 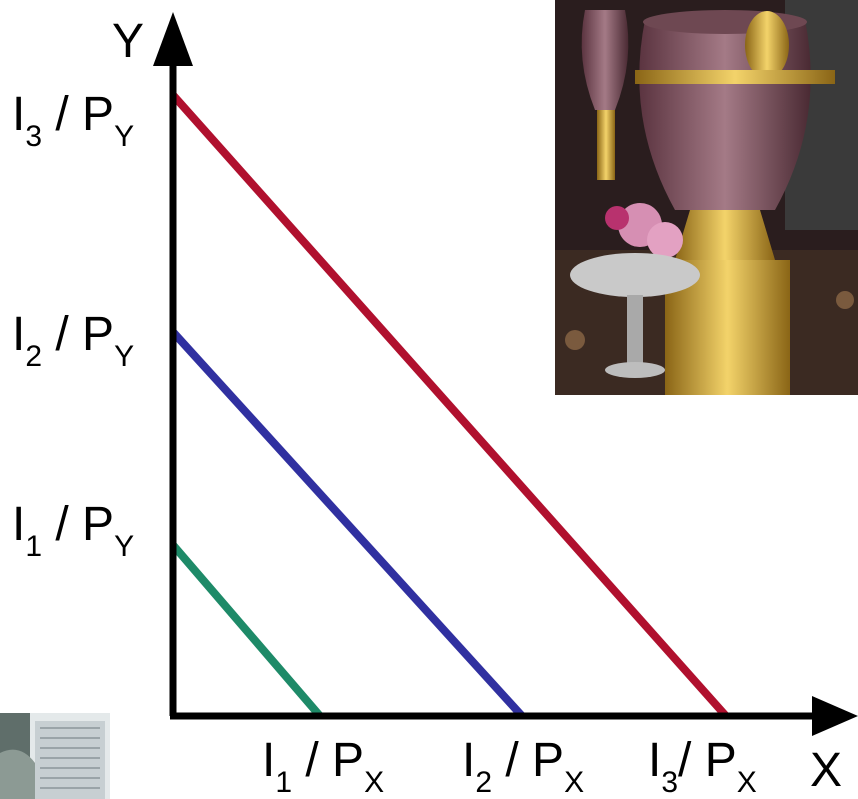 I want to click on y-intercept-label-1: I1 / PY, so click(x=73, y=530).